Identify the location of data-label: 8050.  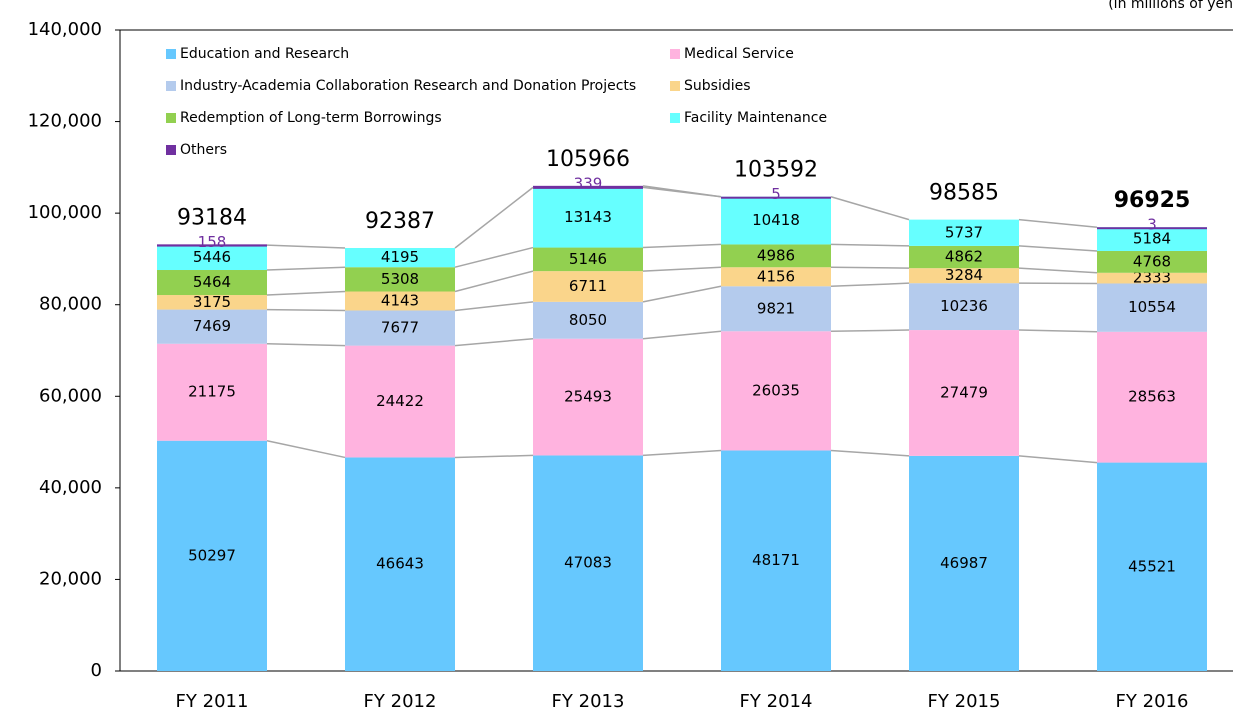
(588, 320).